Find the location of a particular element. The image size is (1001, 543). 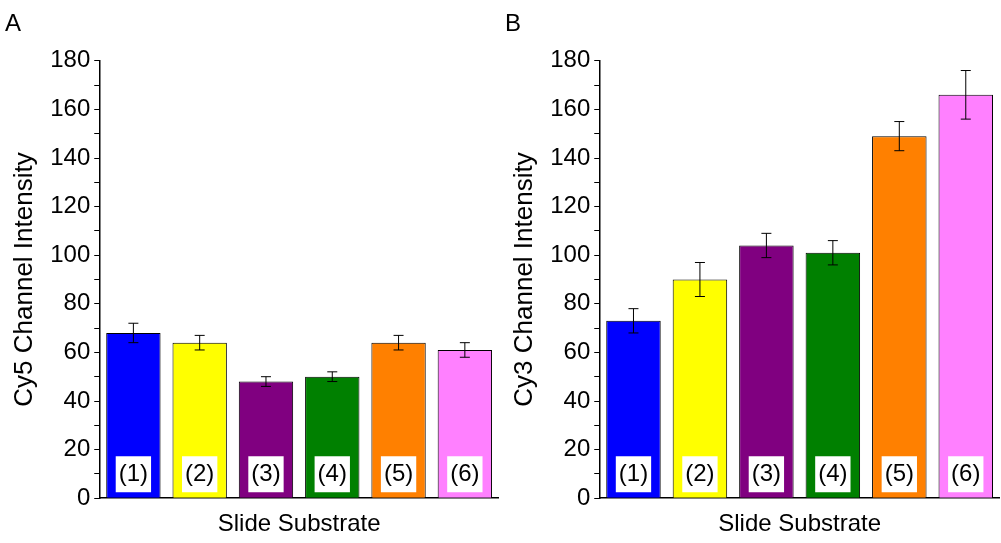

y-axis-title: Cy3 Channel Intensity is located at coordinates (522, 279).